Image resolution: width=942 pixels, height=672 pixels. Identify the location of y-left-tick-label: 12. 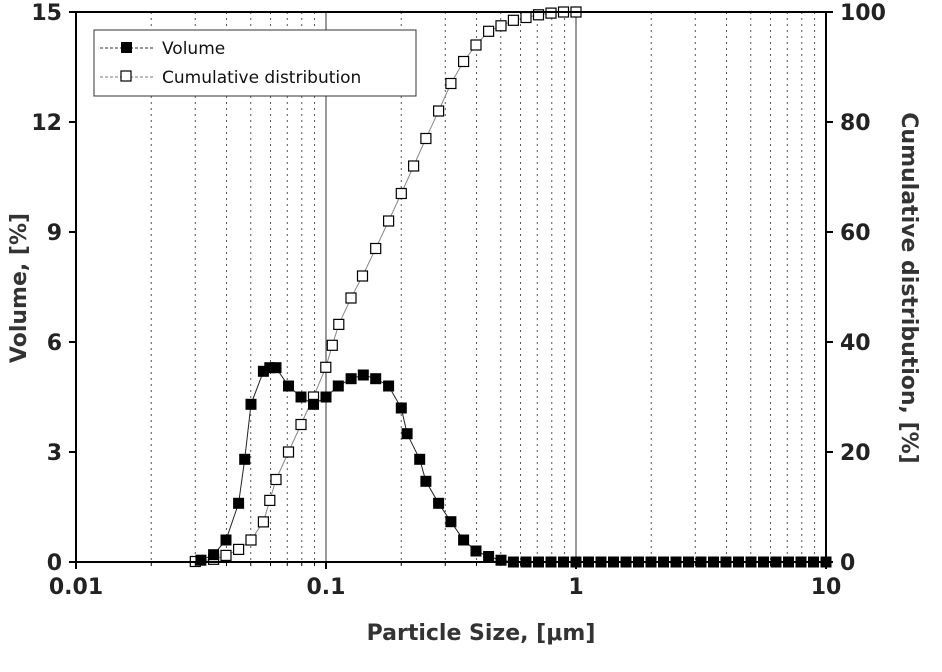
(46, 123).